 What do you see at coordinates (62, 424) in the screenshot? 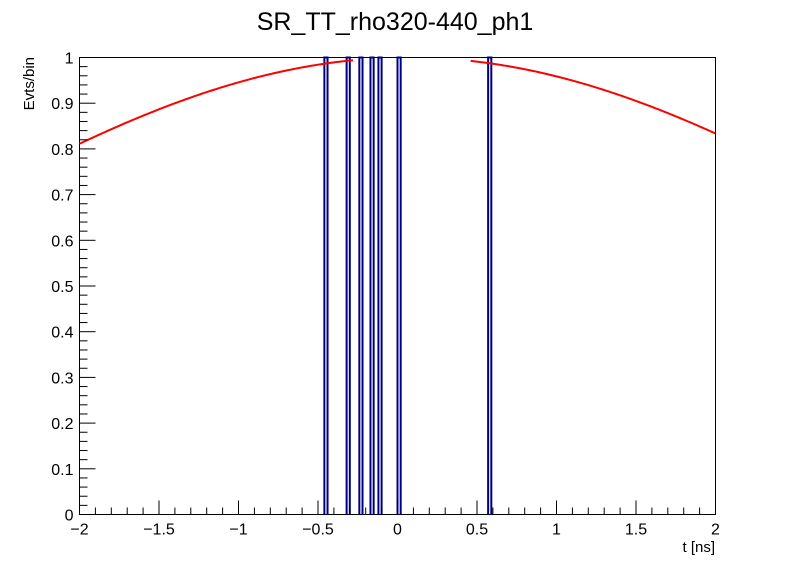
I see `y-tick-label: 0.2` at bounding box center [62, 424].